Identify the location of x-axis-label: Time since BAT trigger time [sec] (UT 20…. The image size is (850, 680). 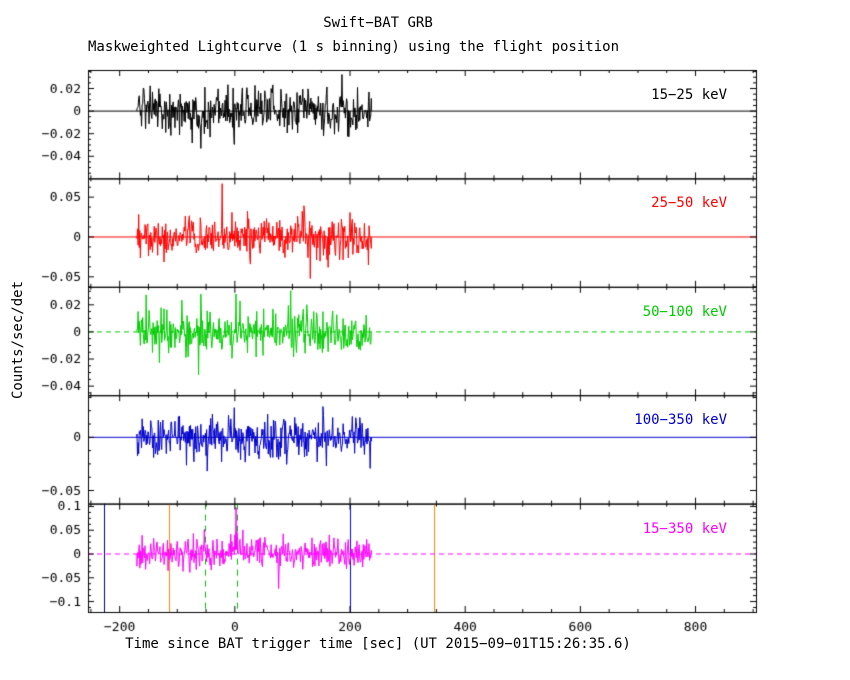
(378, 644).